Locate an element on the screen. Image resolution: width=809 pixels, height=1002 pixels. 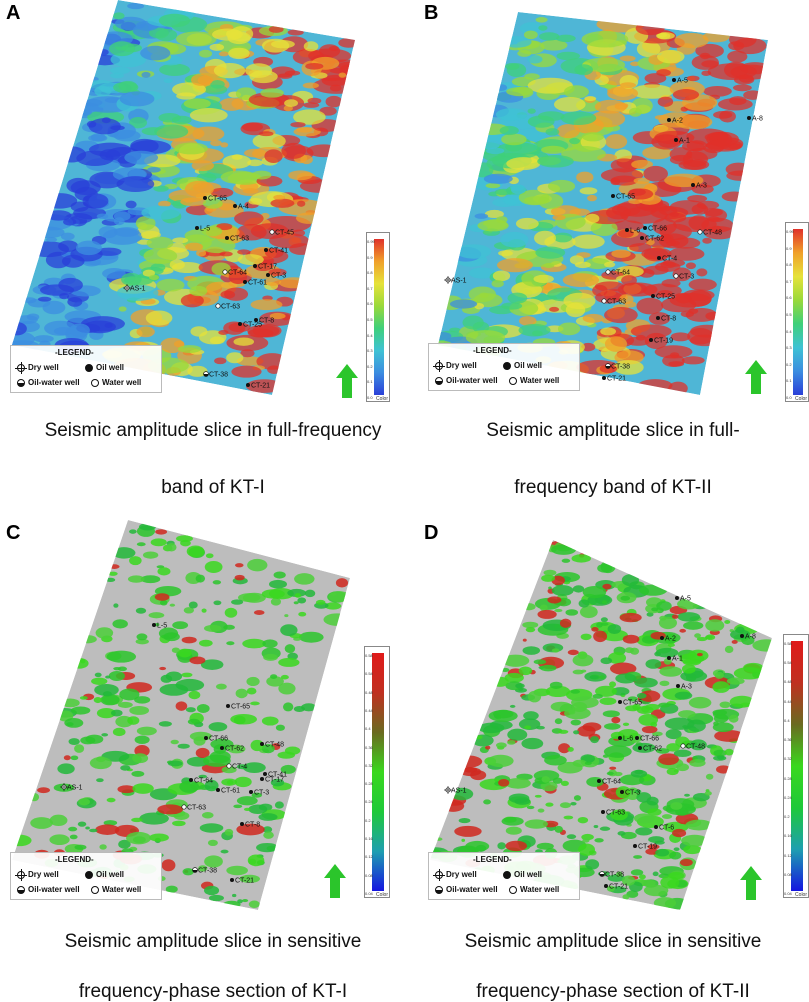
well-label: CT-4 is located at coordinates (239, 767).